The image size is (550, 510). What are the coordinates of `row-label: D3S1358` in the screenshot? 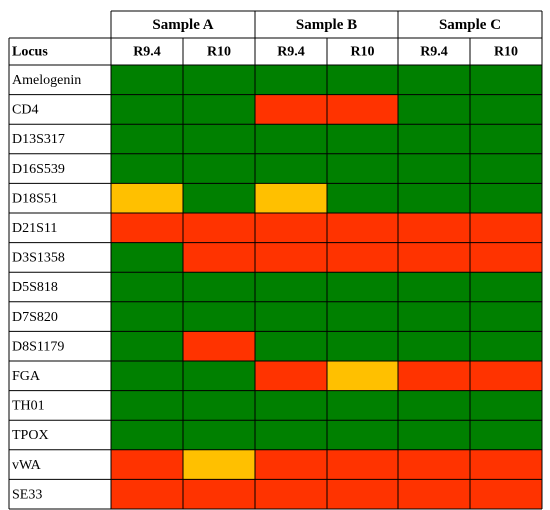 It's located at (38, 258).